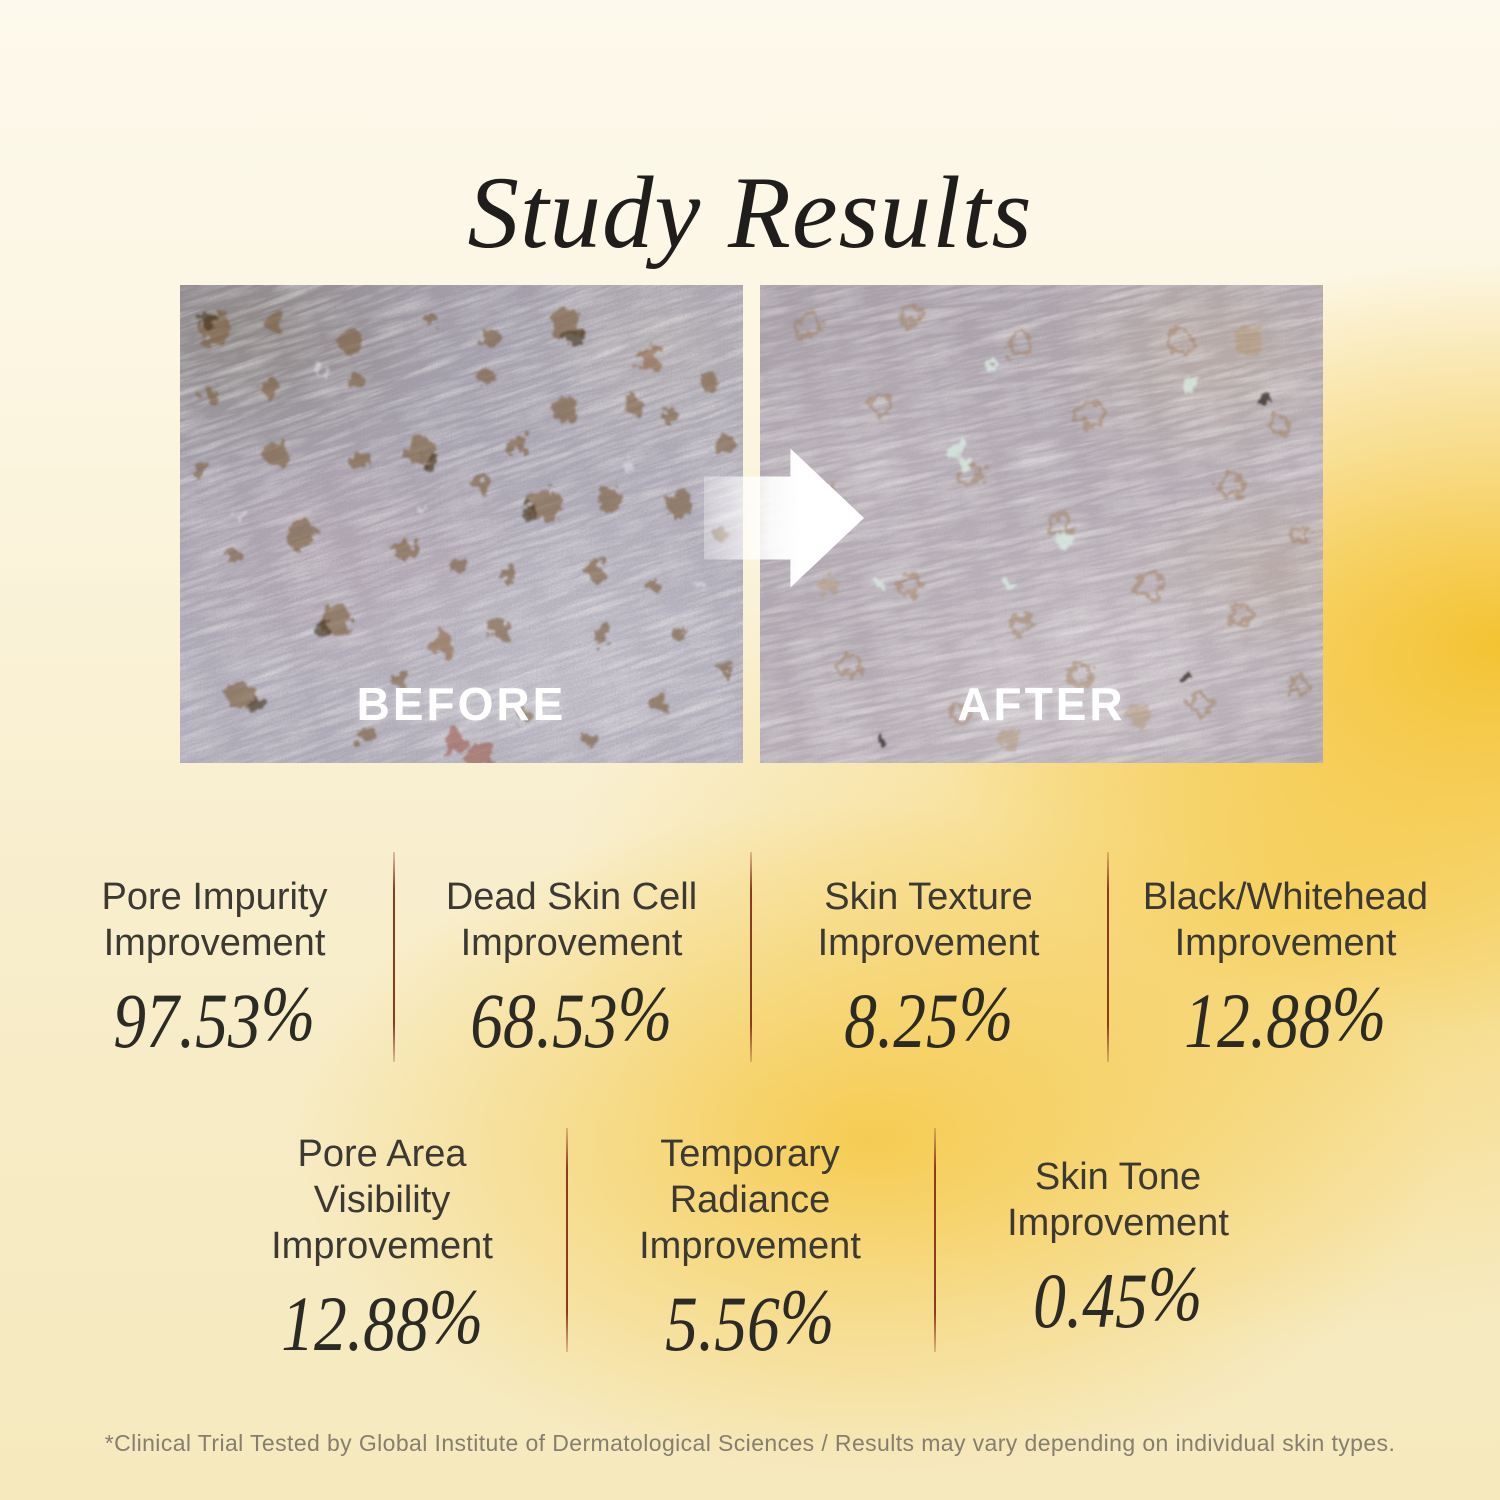 The height and width of the screenshot is (1500, 1500). I want to click on stat-skin-texture: Skin Texture Improvement 8.25%, so click(928, 957).